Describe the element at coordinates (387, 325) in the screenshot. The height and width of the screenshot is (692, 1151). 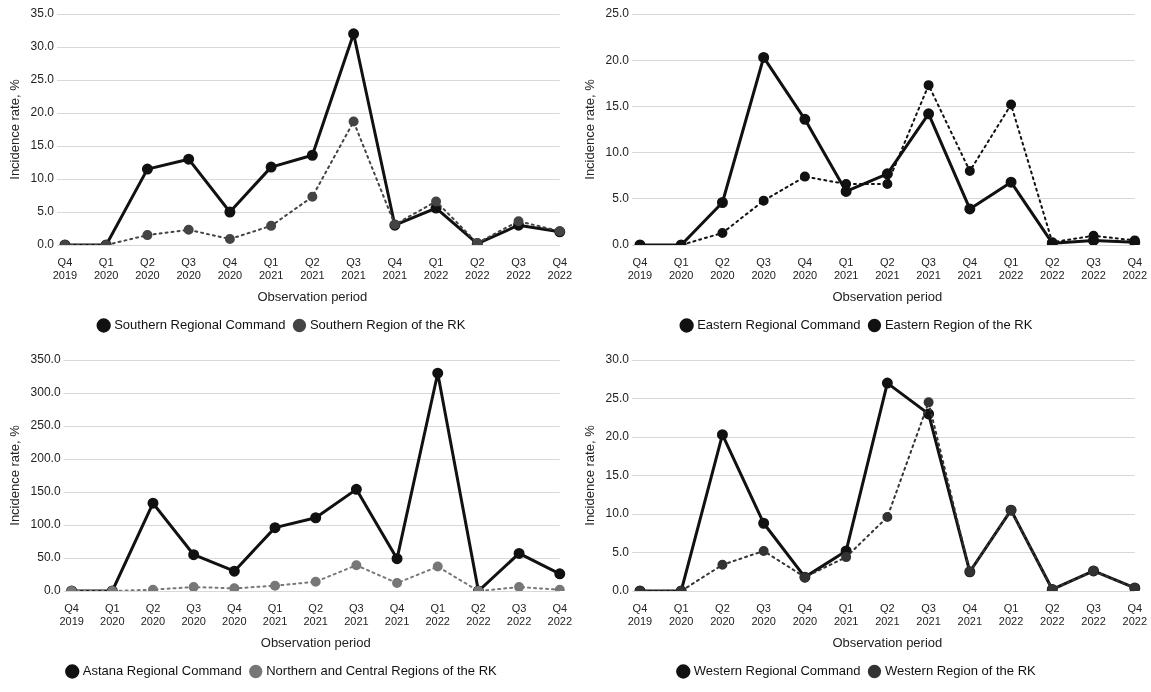
I see `legend-label: Southern Region of the RK` at that location.